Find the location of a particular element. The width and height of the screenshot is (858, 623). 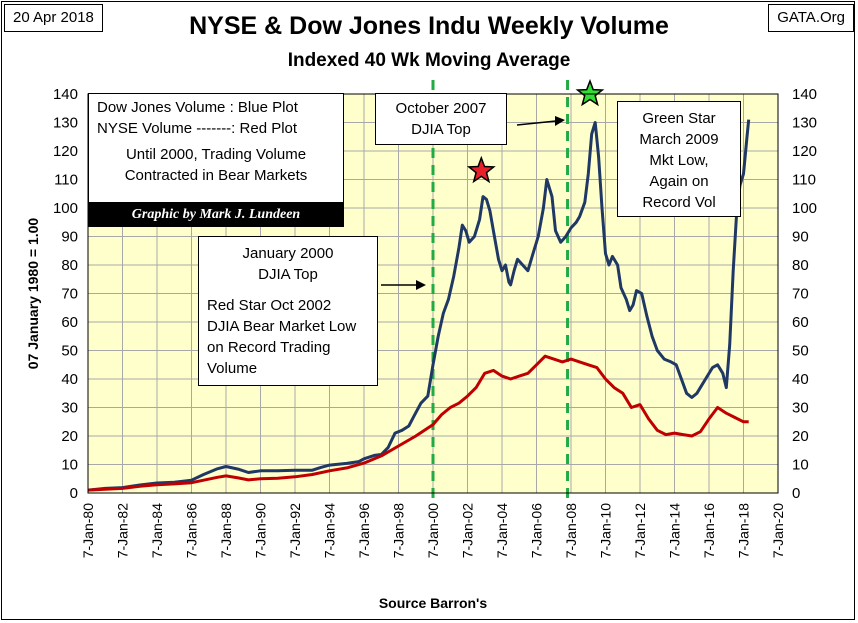

x-tick-label: 7-Jan-00 is located at coordinates (433, 530).